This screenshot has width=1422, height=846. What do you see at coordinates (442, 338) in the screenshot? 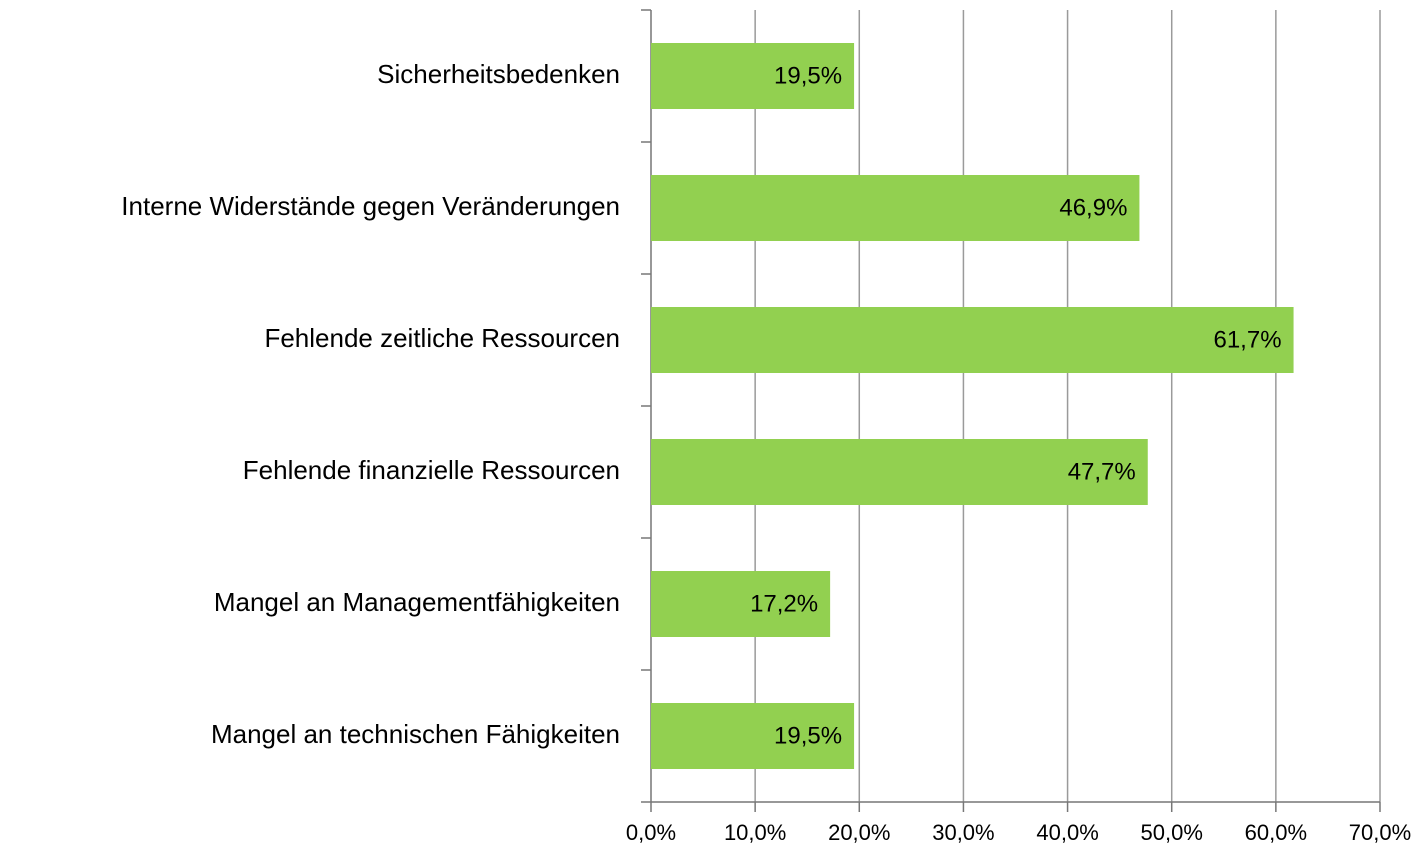
I see `category-label: Fehlende zeitliche Ressourcen` at bounding box center [442, 338].